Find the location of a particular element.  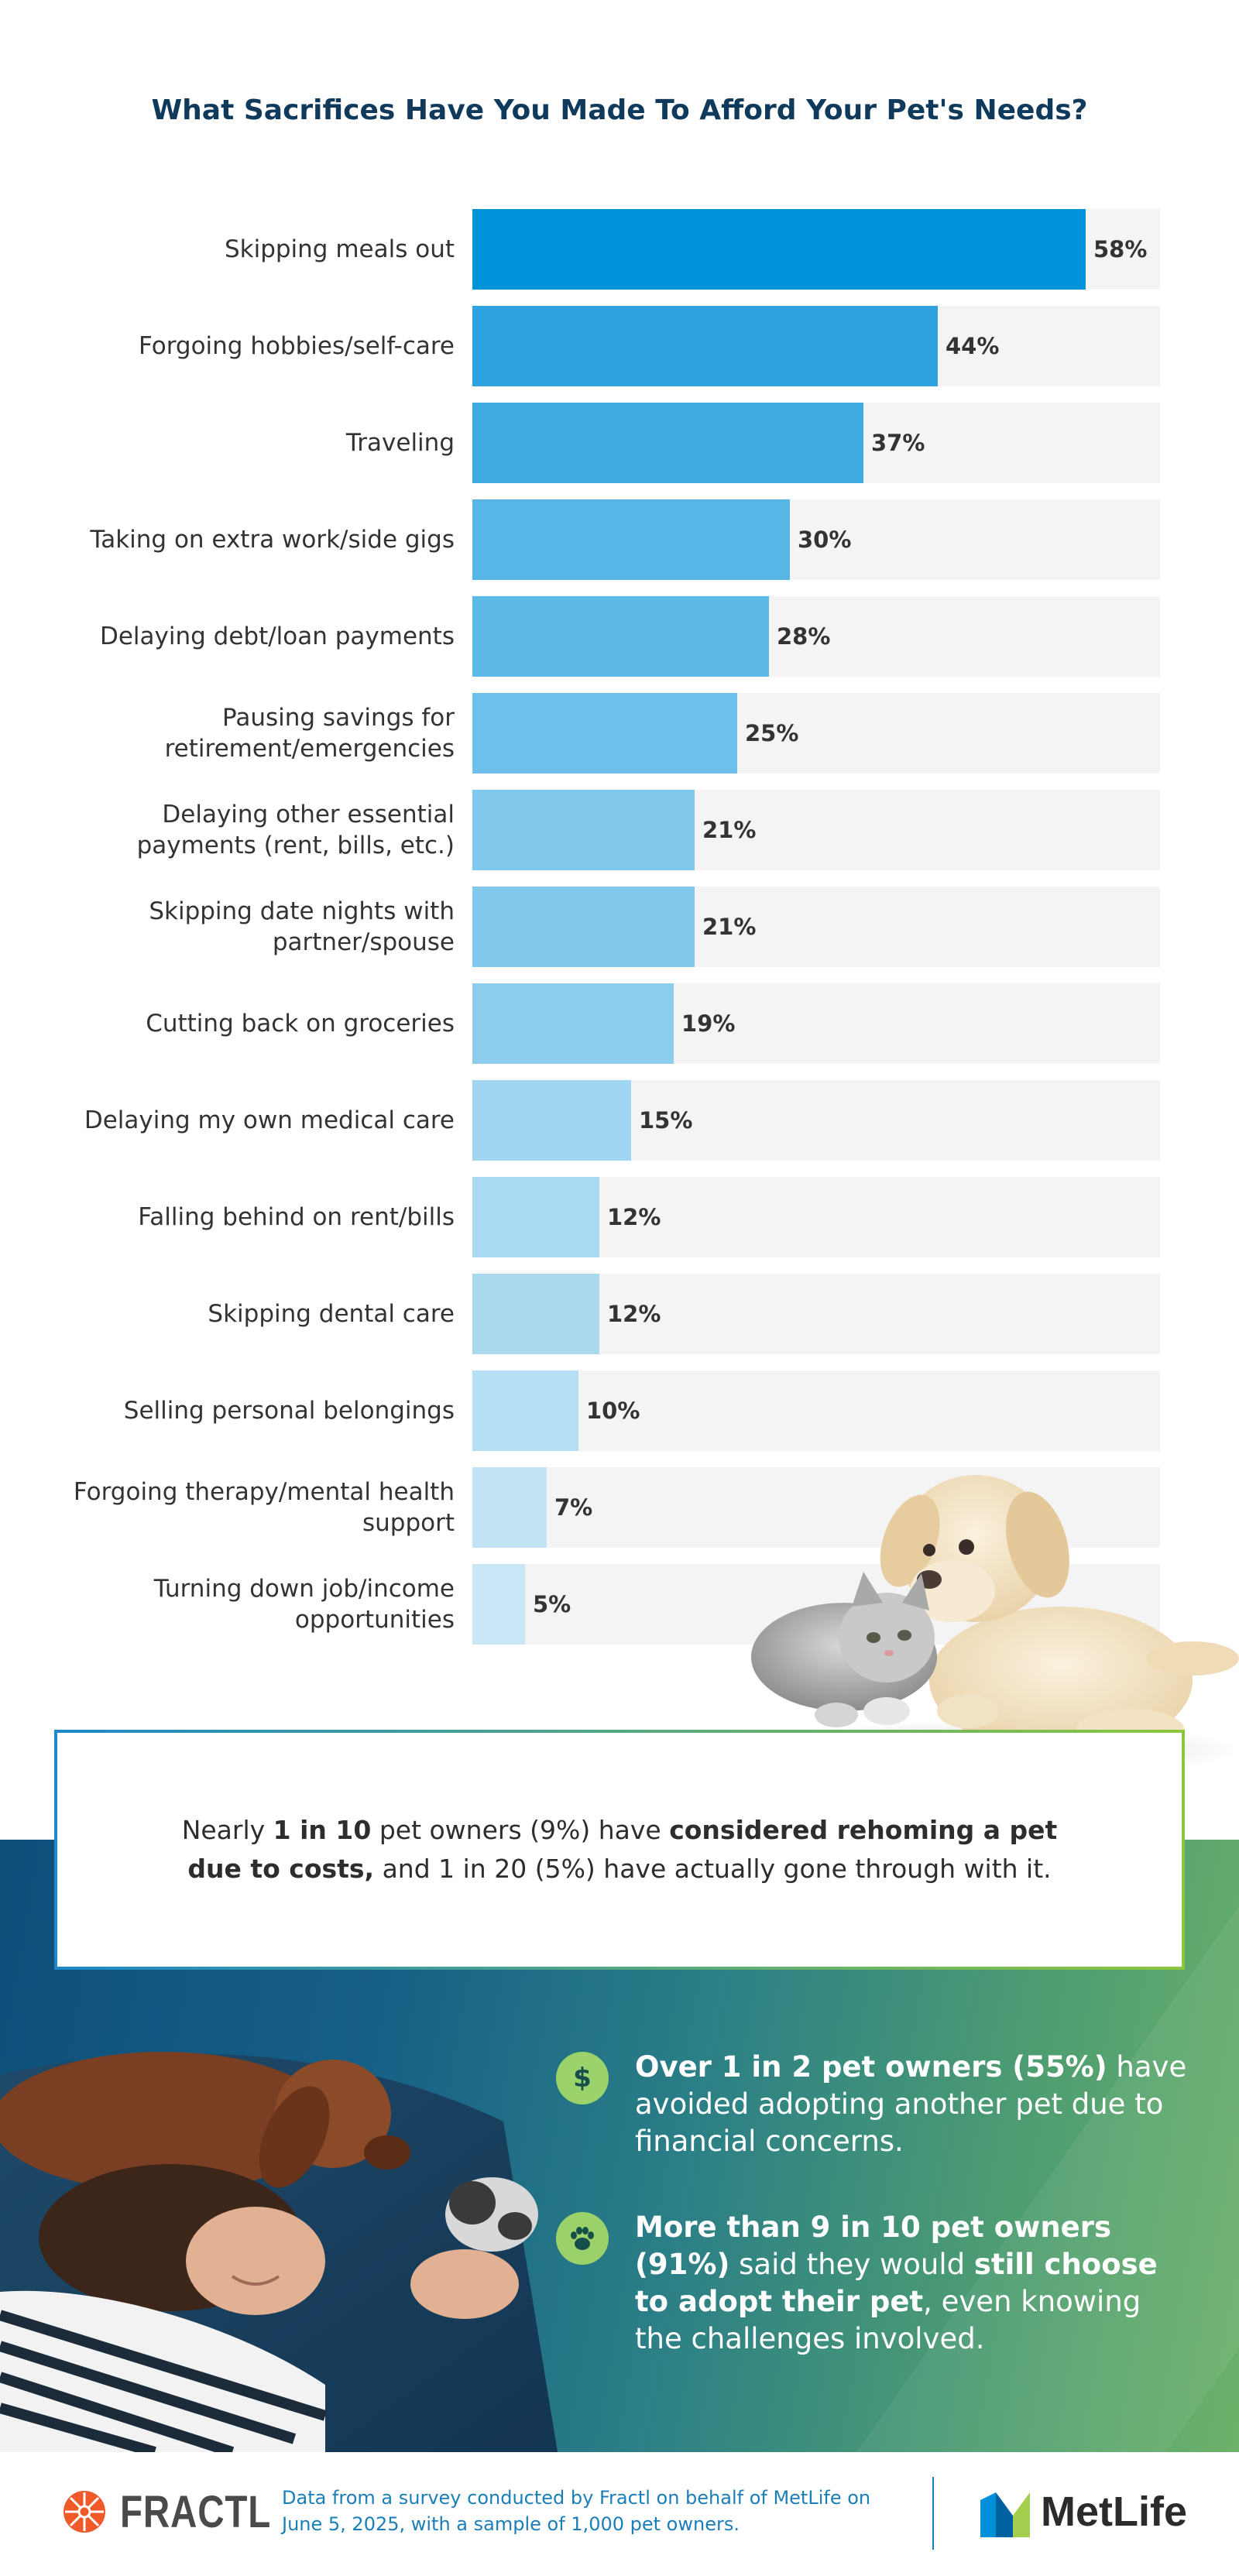

value-label: 19% is located at coordinates (708, 1023).